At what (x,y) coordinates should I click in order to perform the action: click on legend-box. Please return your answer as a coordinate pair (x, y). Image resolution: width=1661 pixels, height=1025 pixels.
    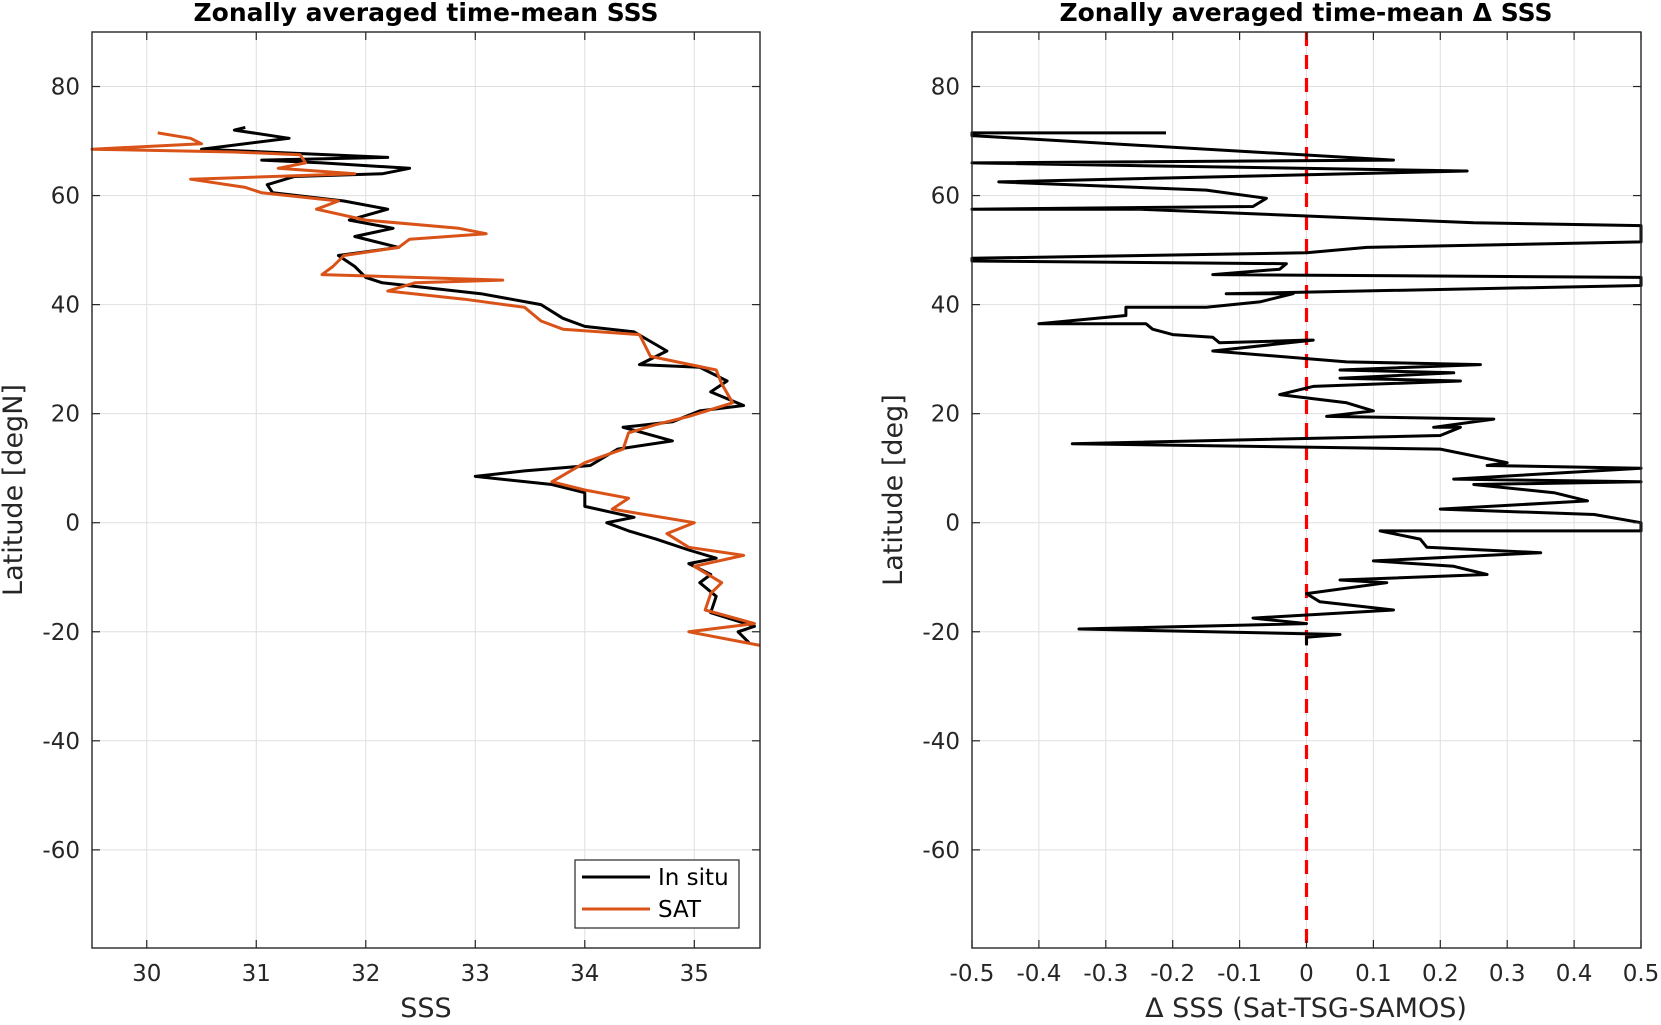
    Looking at the image, I should click on (657, 894).